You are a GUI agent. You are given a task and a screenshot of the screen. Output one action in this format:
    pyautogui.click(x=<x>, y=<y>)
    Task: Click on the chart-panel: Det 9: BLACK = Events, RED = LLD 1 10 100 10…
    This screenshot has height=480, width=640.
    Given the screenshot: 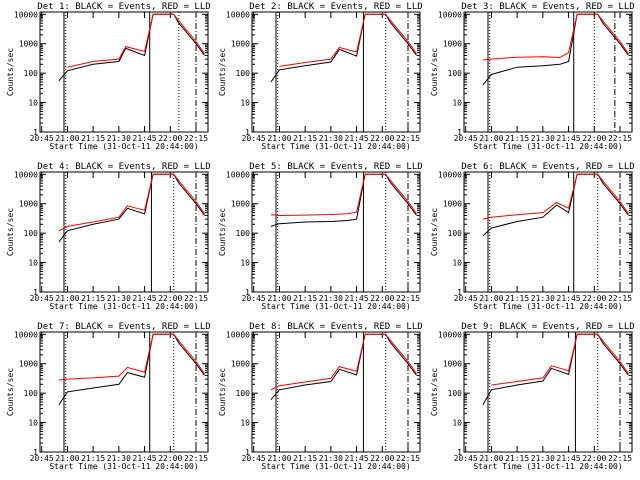 What is the action you would take?
    pyautogui.click(x=532, y=396)
    